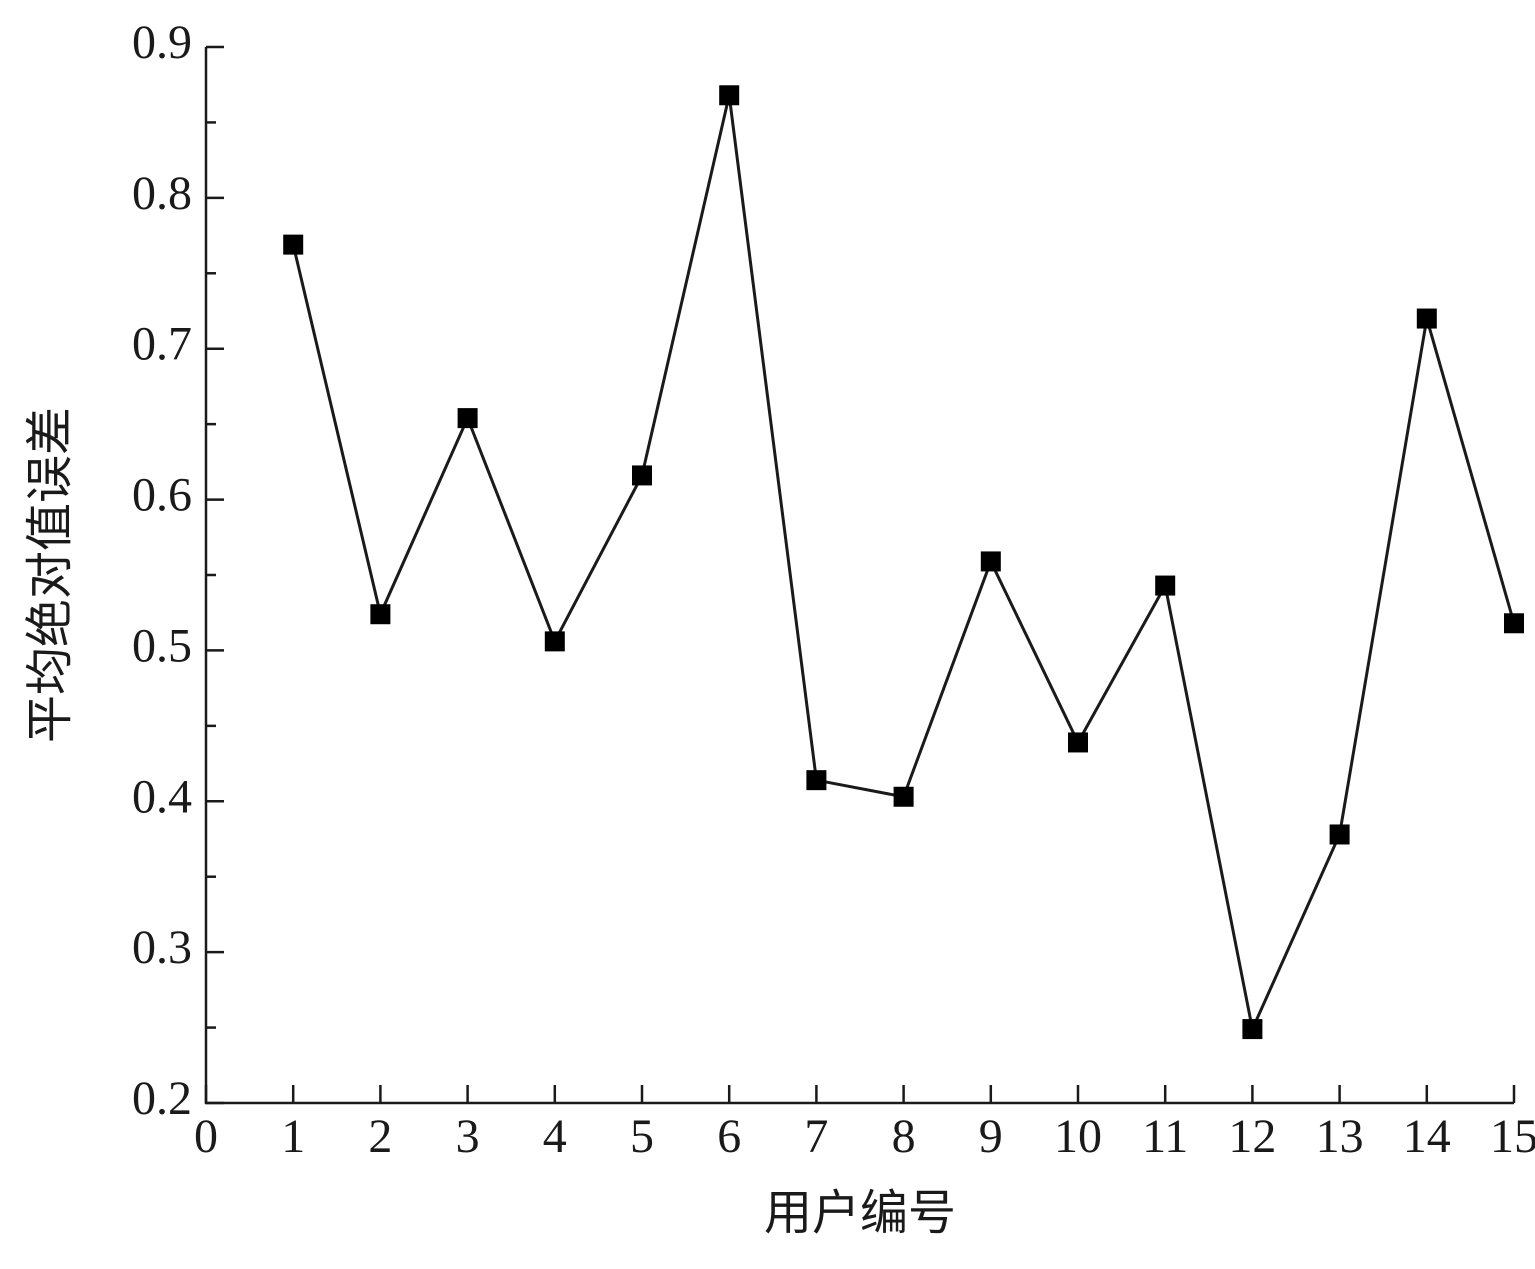 This screenshot has height=1269, width=1535. I want to click on y-tick-label: 0.7, so click(162, 344).